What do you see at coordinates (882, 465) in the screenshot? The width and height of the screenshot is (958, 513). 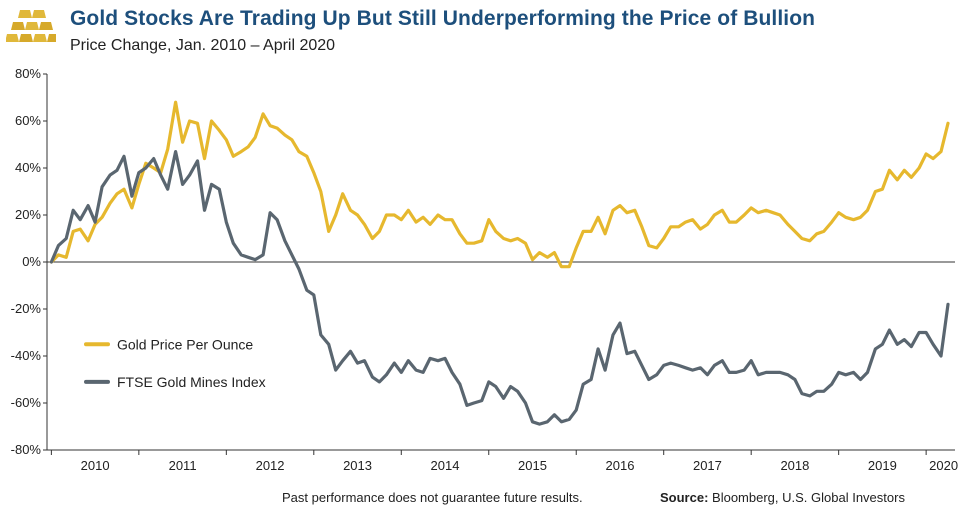 I see `x-tick-label: 2019` at bounding box center [882, 465].